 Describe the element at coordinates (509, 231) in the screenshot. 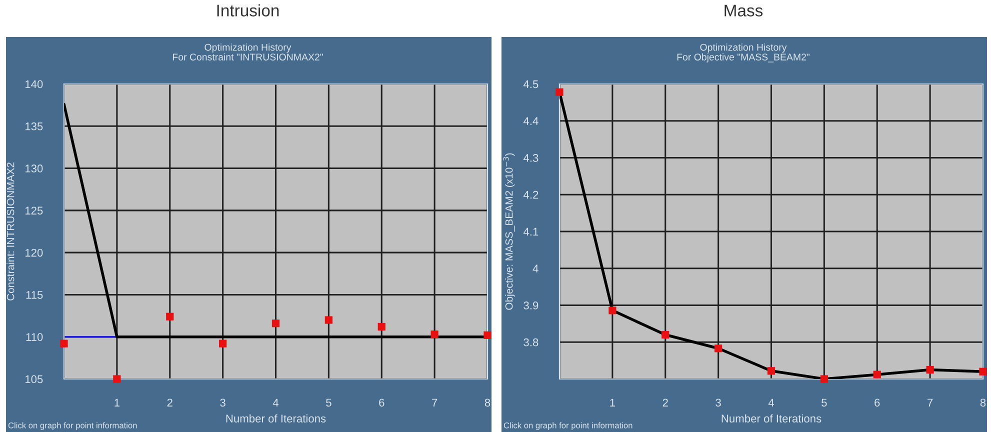

I see `y-axis-title: Objective: MASS_BEAM2 (x10$^{−3}$)` at that location.